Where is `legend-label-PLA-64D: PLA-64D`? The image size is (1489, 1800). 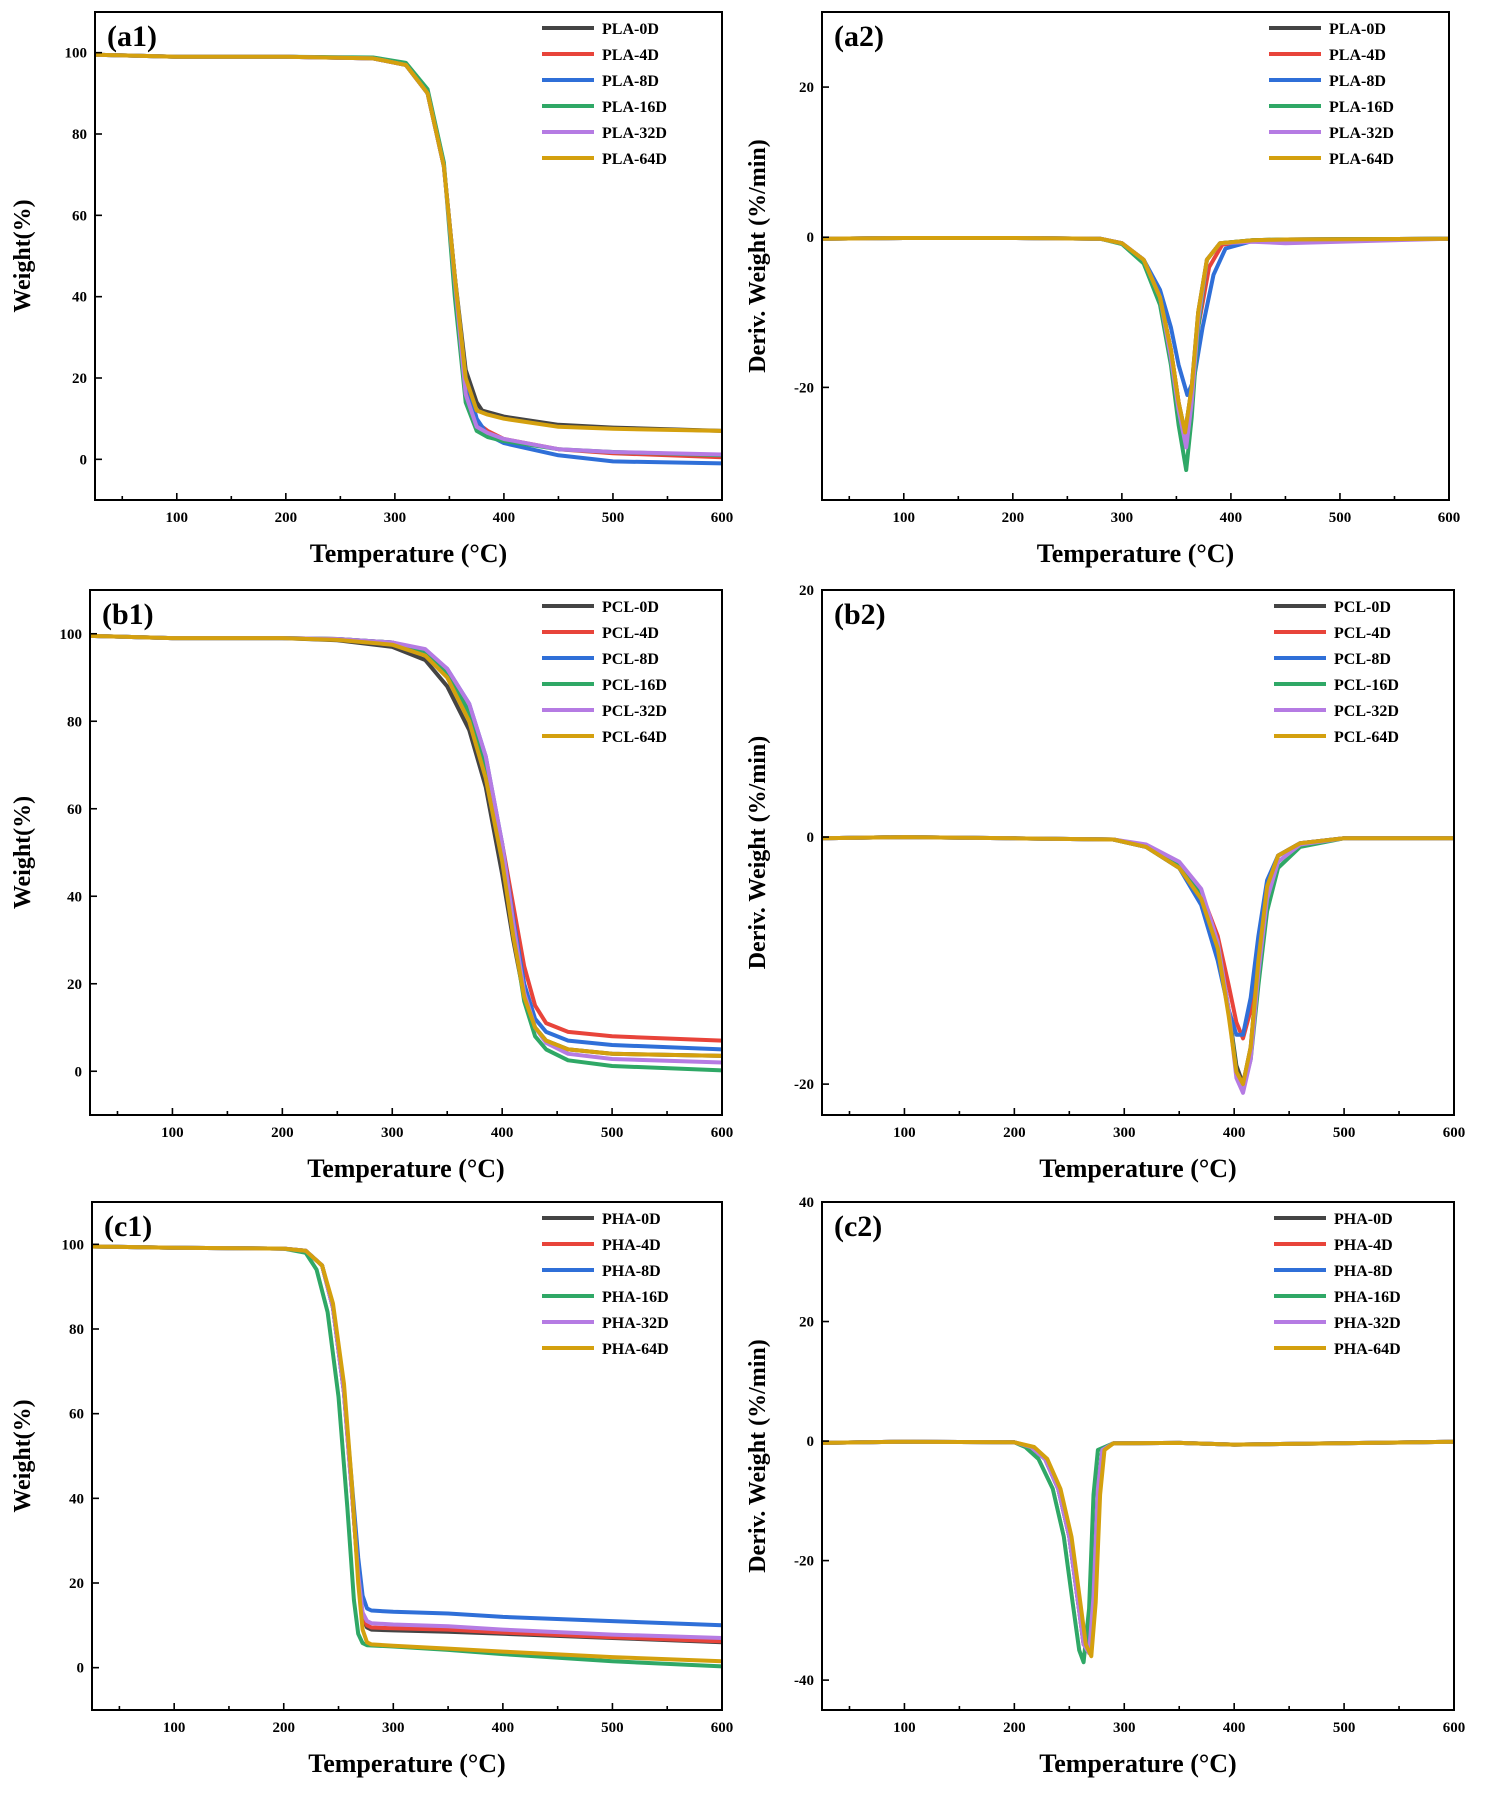
legend-label-PLA-64D: PLA-64D is located at coordinates (634, 159).